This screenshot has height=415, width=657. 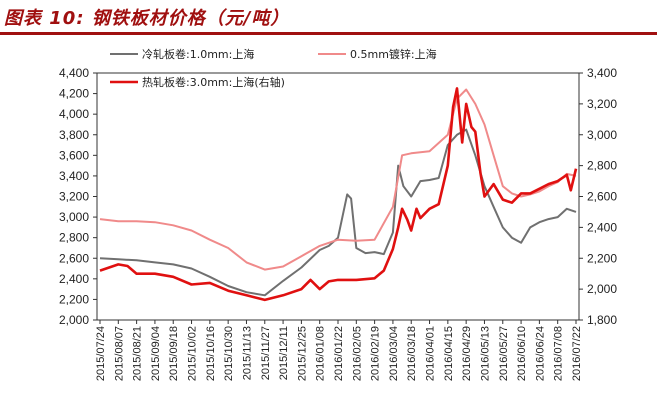 What do you see at coordinates (357, 353) in the screenshot?
I see `x-tick-label: 2016/02/05` at bounding box center [357, 353].